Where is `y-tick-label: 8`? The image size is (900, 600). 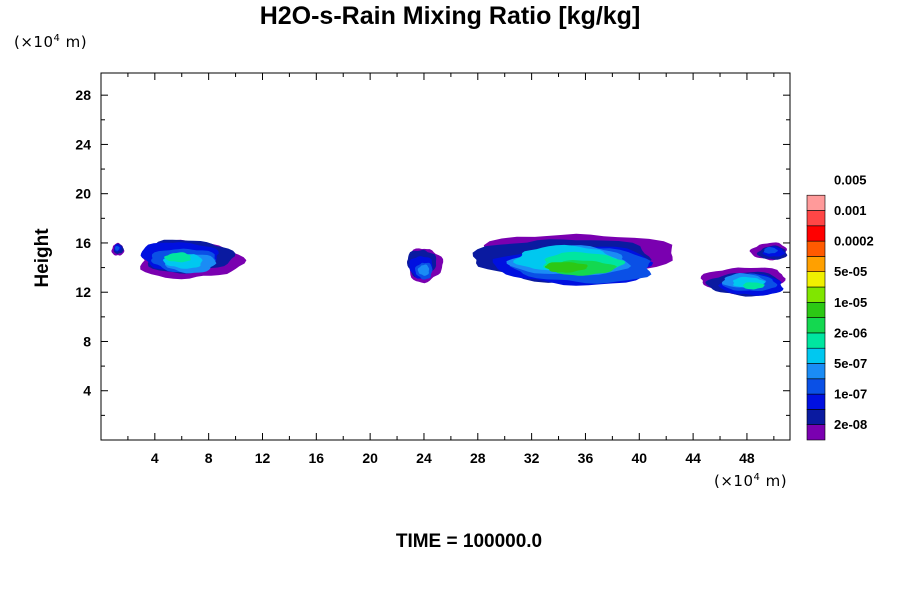 y-tick-label: 8 is located at coordinates (87, 341).